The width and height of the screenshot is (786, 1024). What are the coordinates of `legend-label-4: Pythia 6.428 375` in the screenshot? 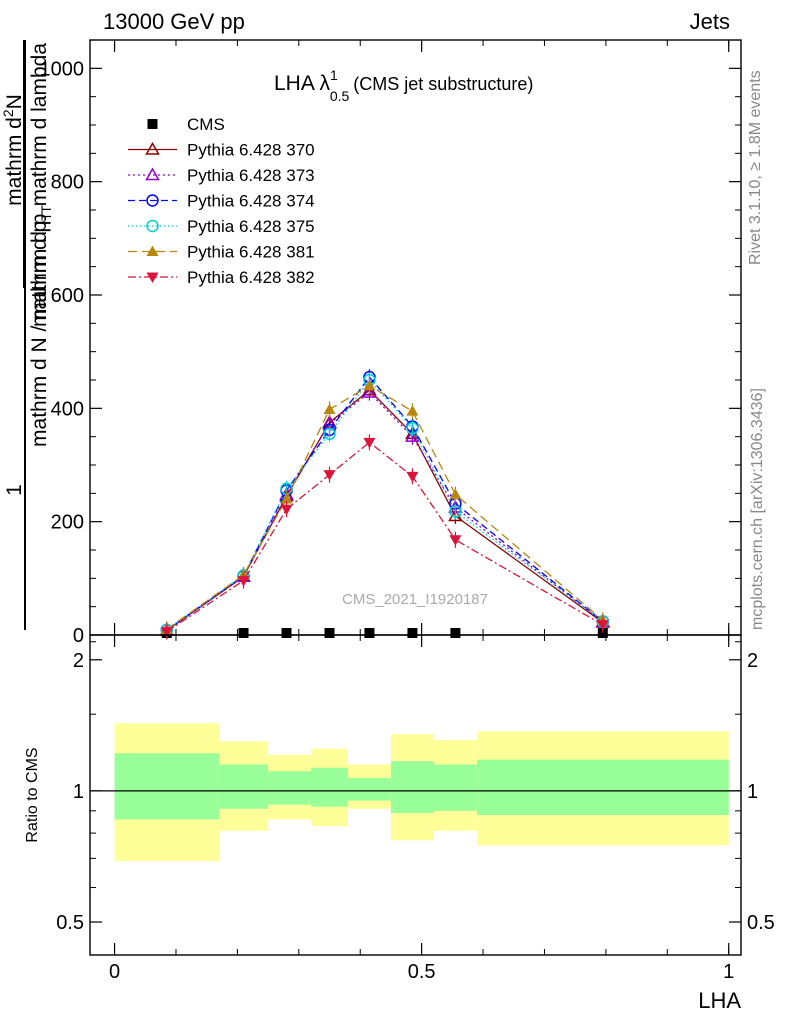 It's located at (251, 226).